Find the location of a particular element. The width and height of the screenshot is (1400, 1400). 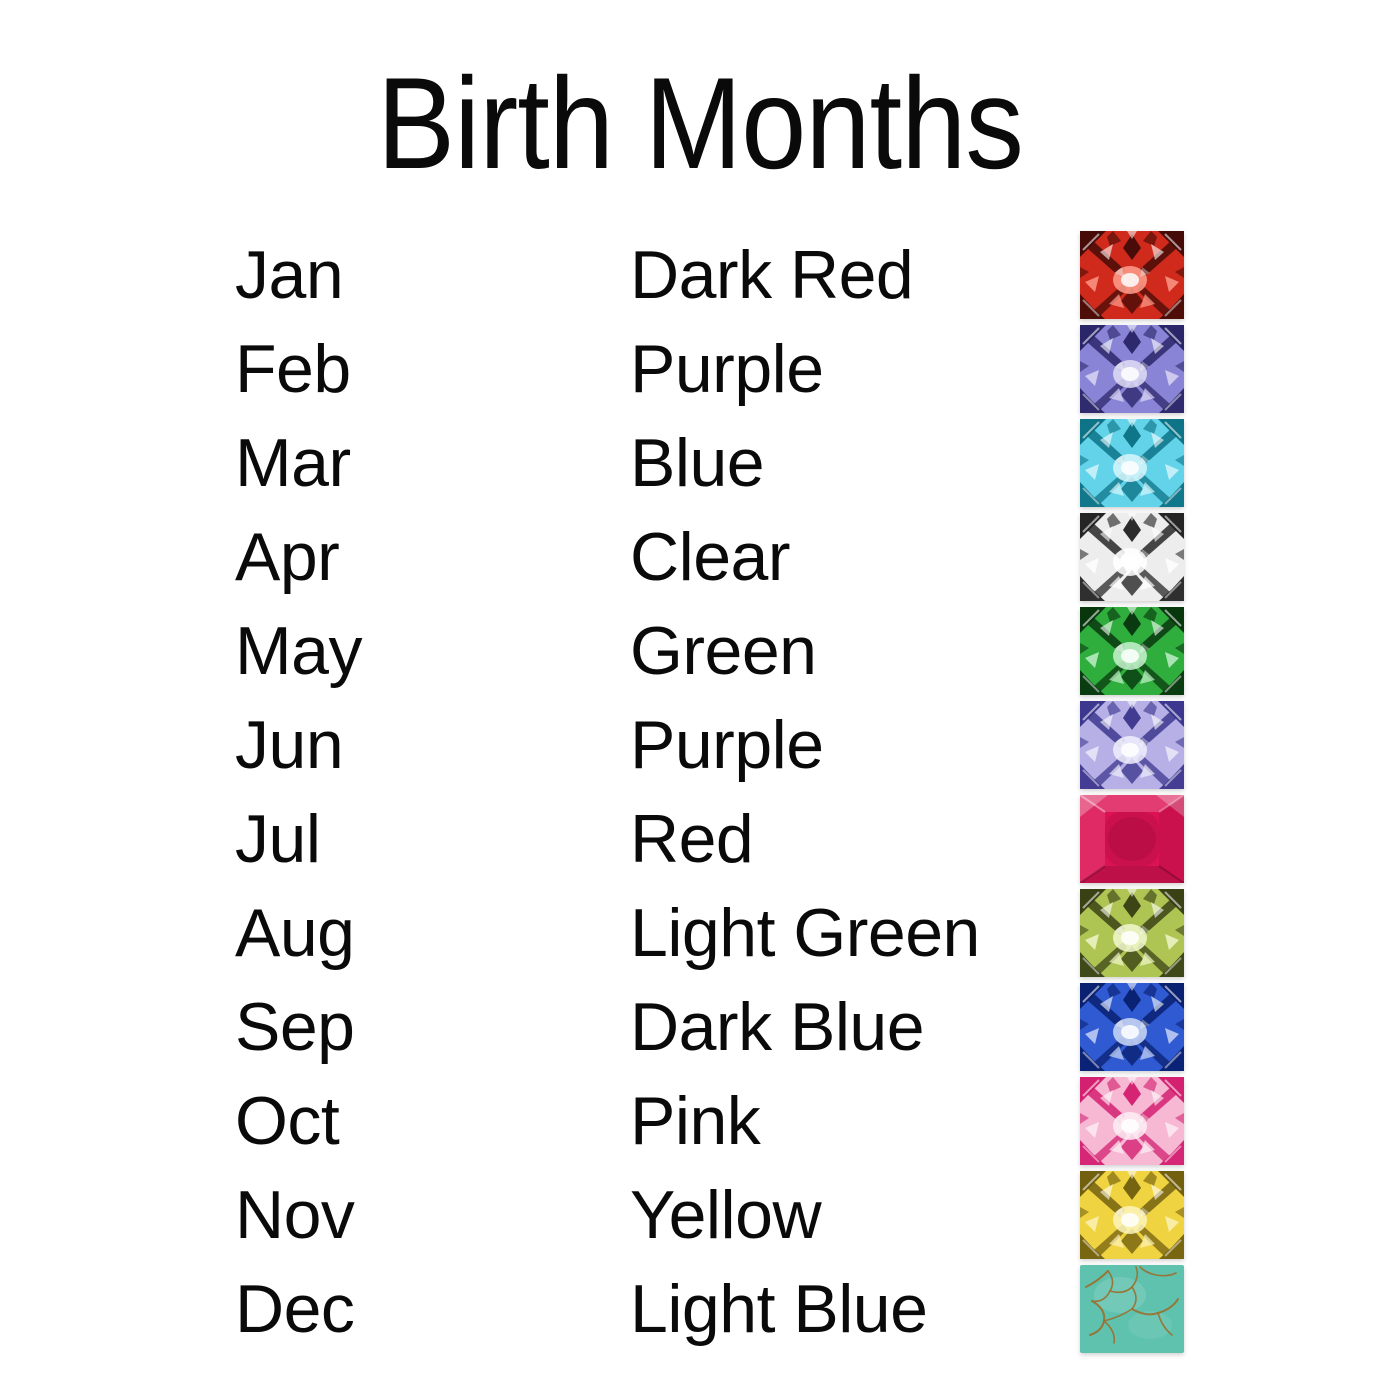

gem-swatch-jun is located at coordinates (1132, 745).